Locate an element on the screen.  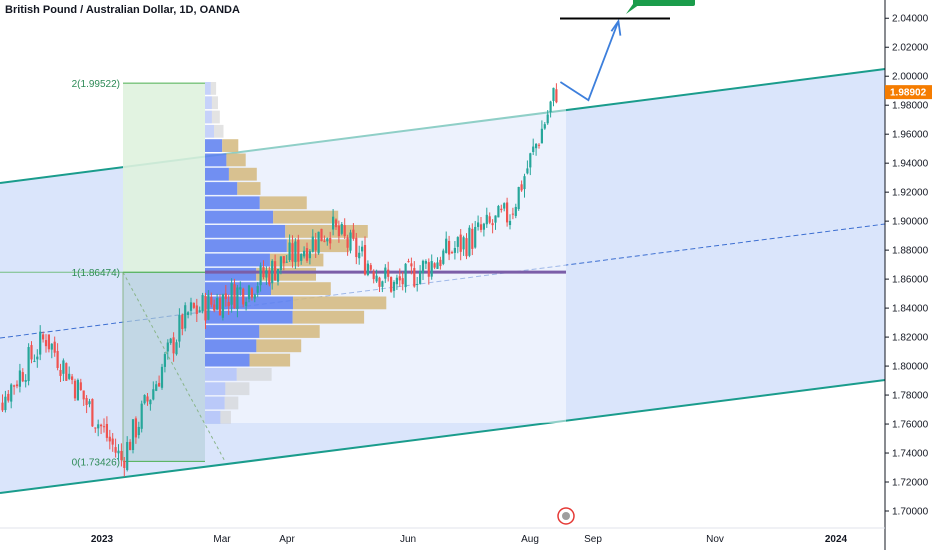
fib-zone-upper is located at coordinates (164, 178).